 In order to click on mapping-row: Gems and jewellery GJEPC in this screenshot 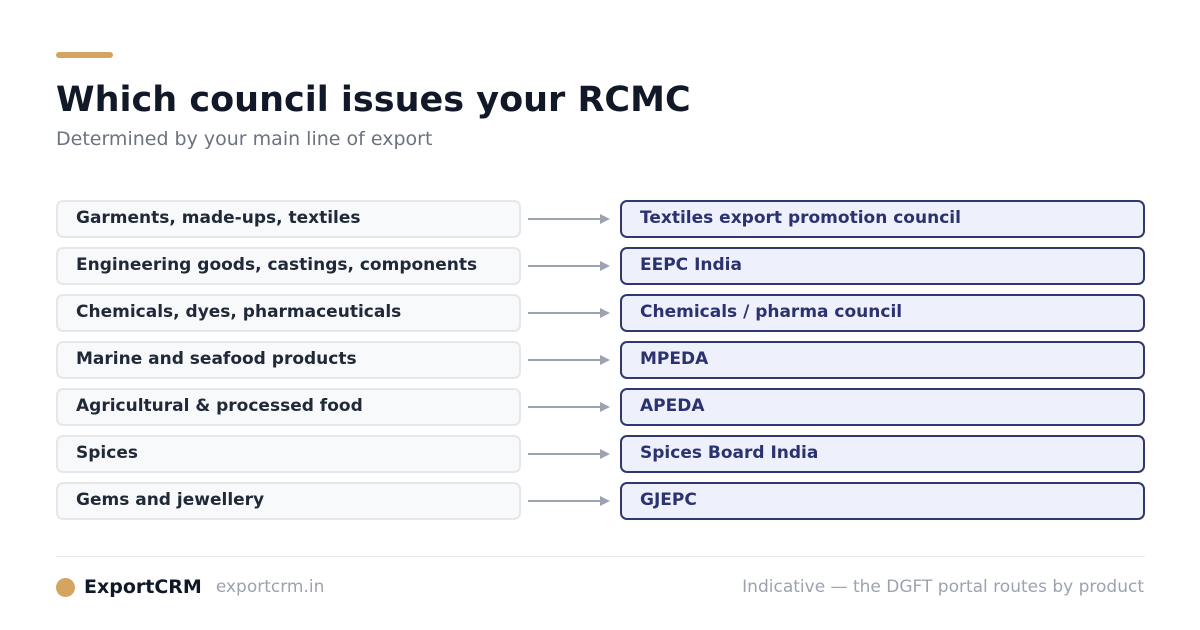, I will do `click(600, 501)`.